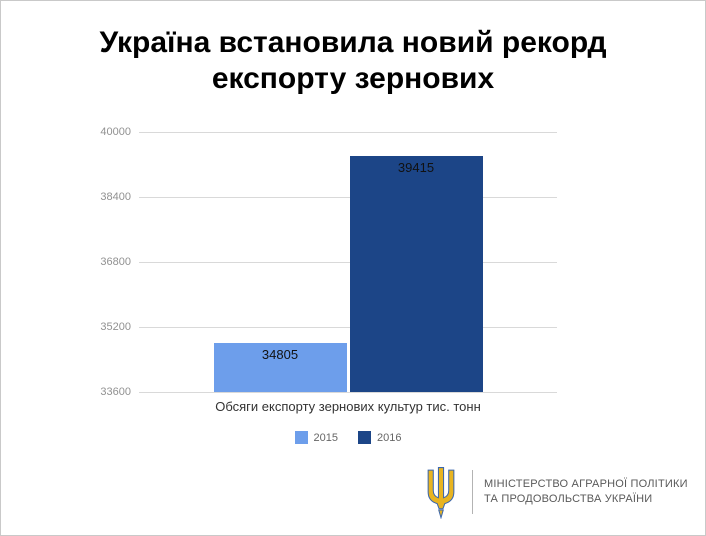 The height and width of the screenshot is (536, 706). Describe the element at coordinates (115, 197) in the screenshot. I see `y-tick-label: 38400` at that location.